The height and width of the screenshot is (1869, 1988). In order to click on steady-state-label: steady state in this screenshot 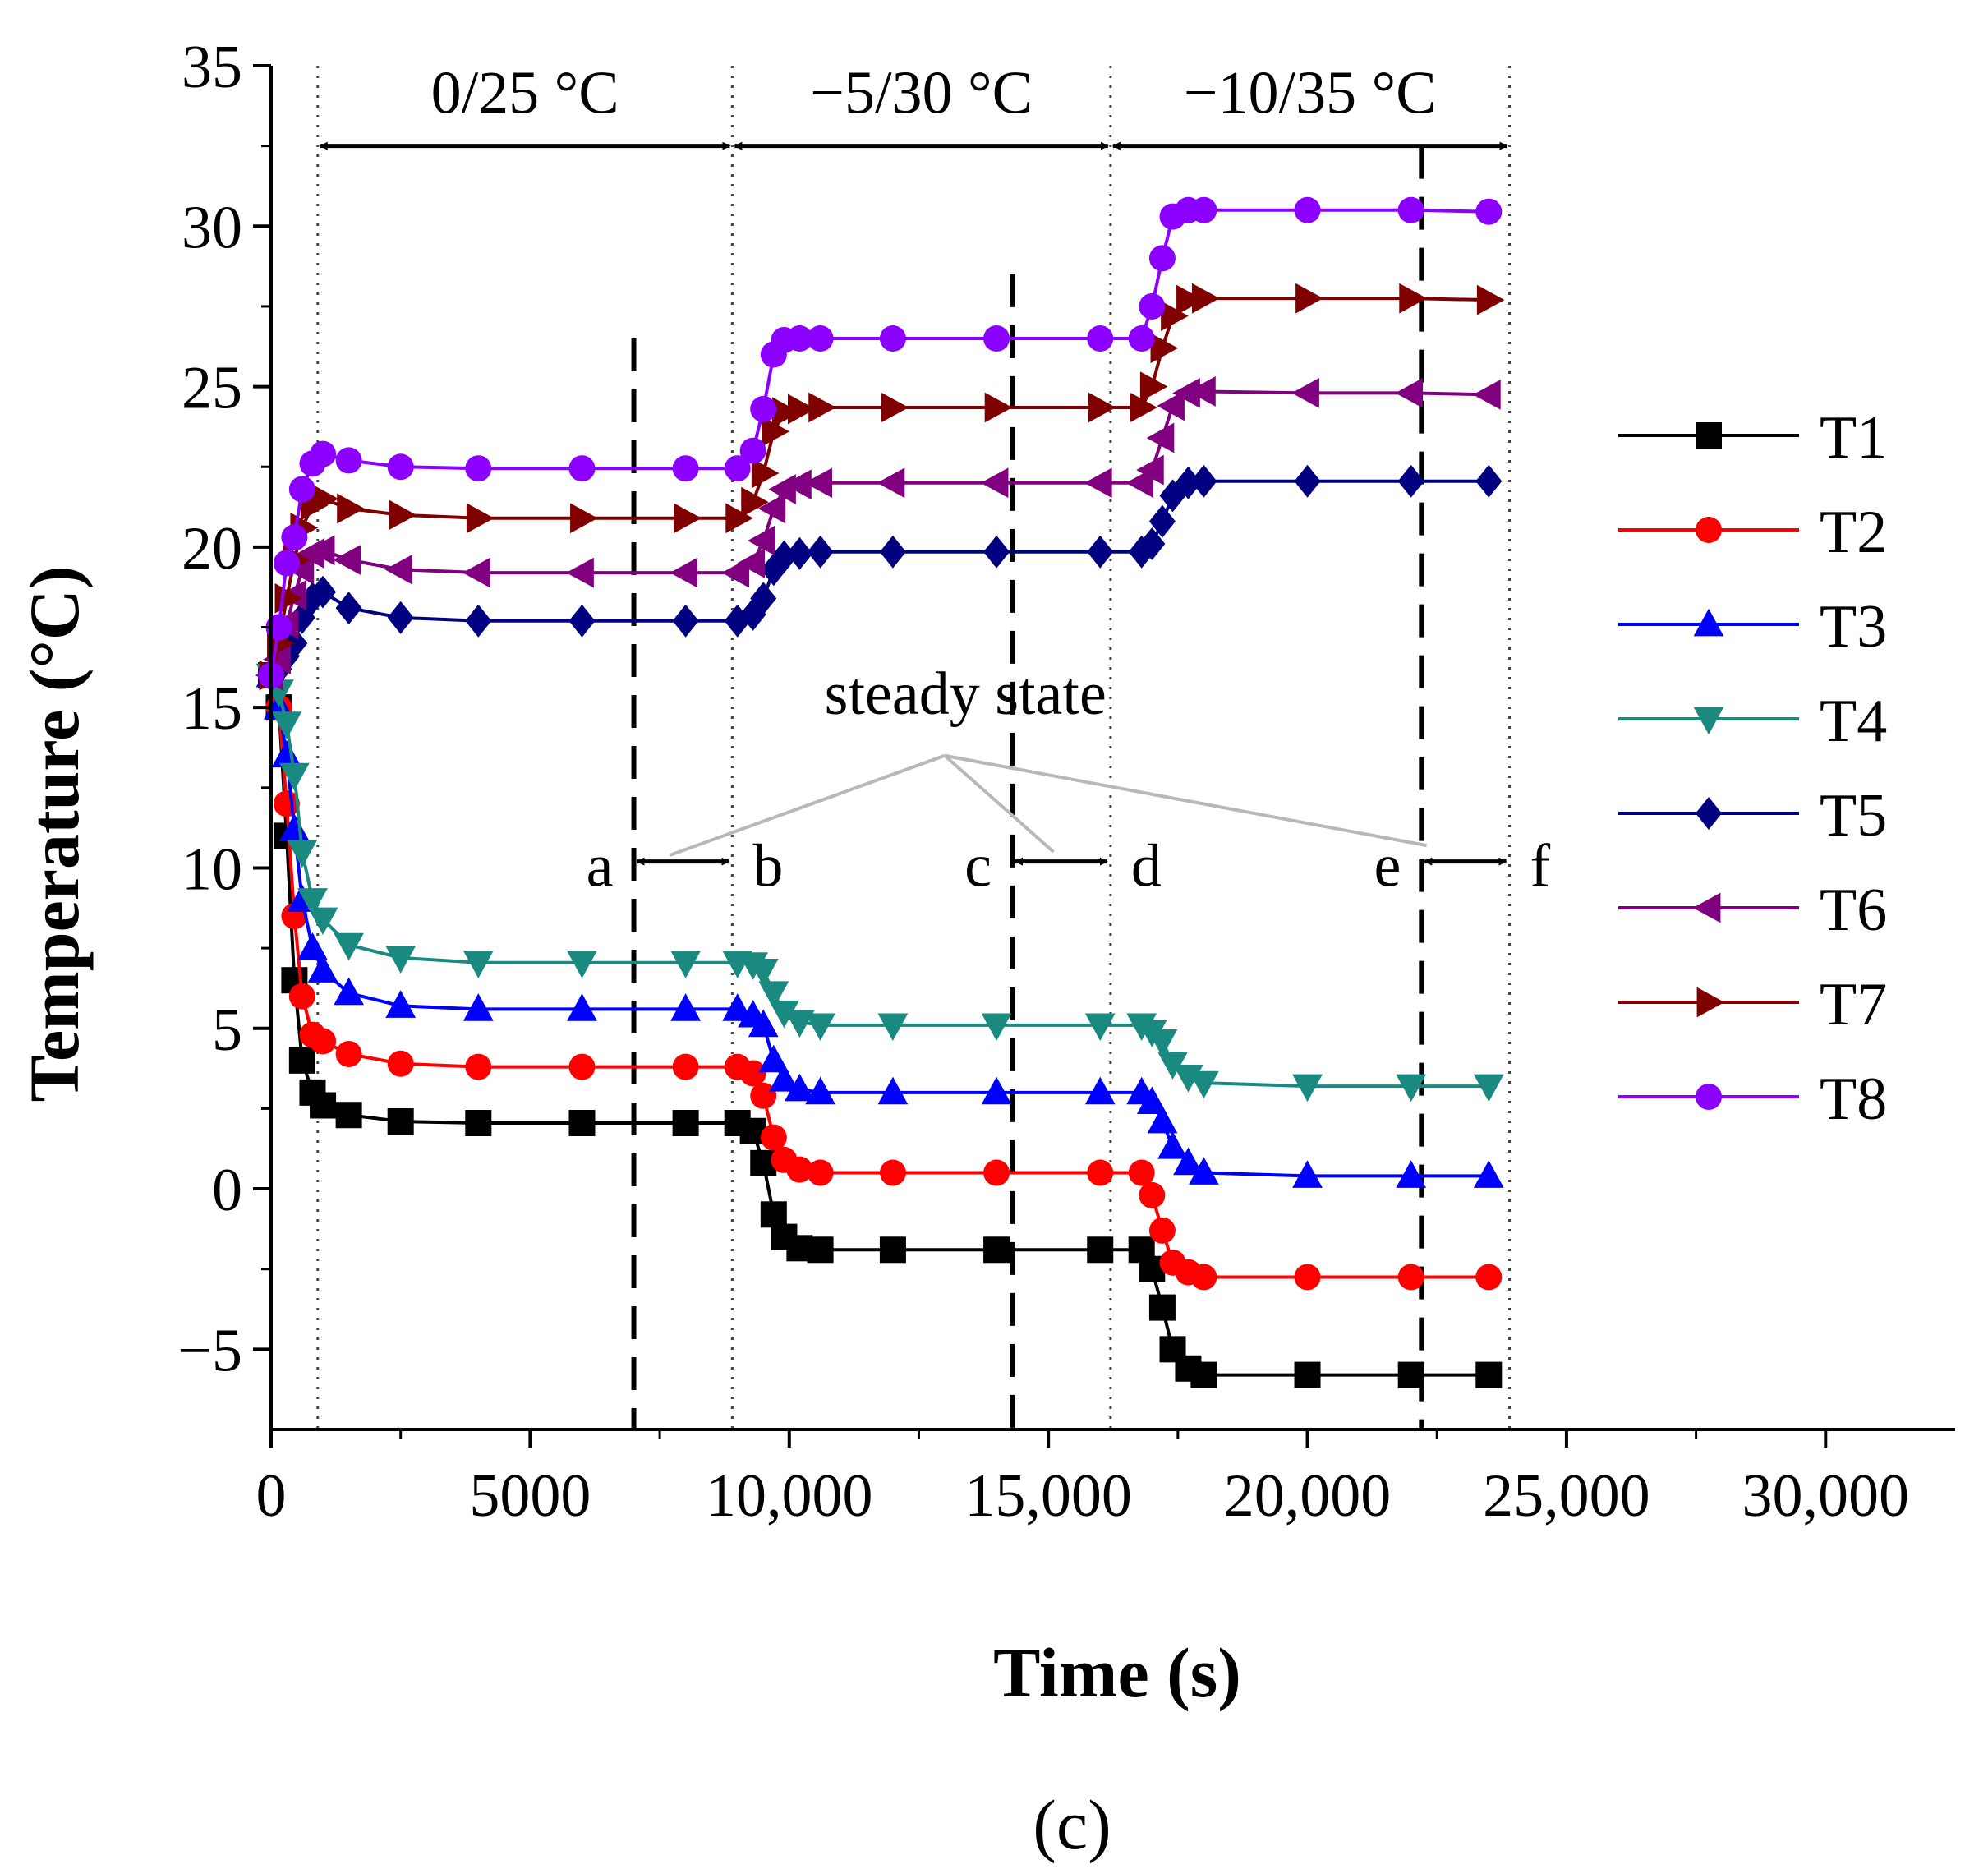, I will do `click(966, 694)`.